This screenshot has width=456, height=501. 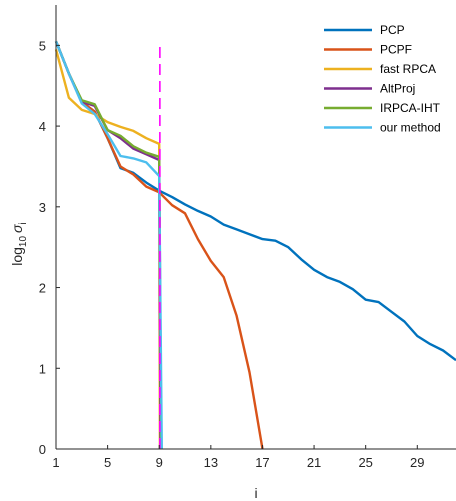 I want to click on x-tick-label: 5, so click(x=107, y=462).